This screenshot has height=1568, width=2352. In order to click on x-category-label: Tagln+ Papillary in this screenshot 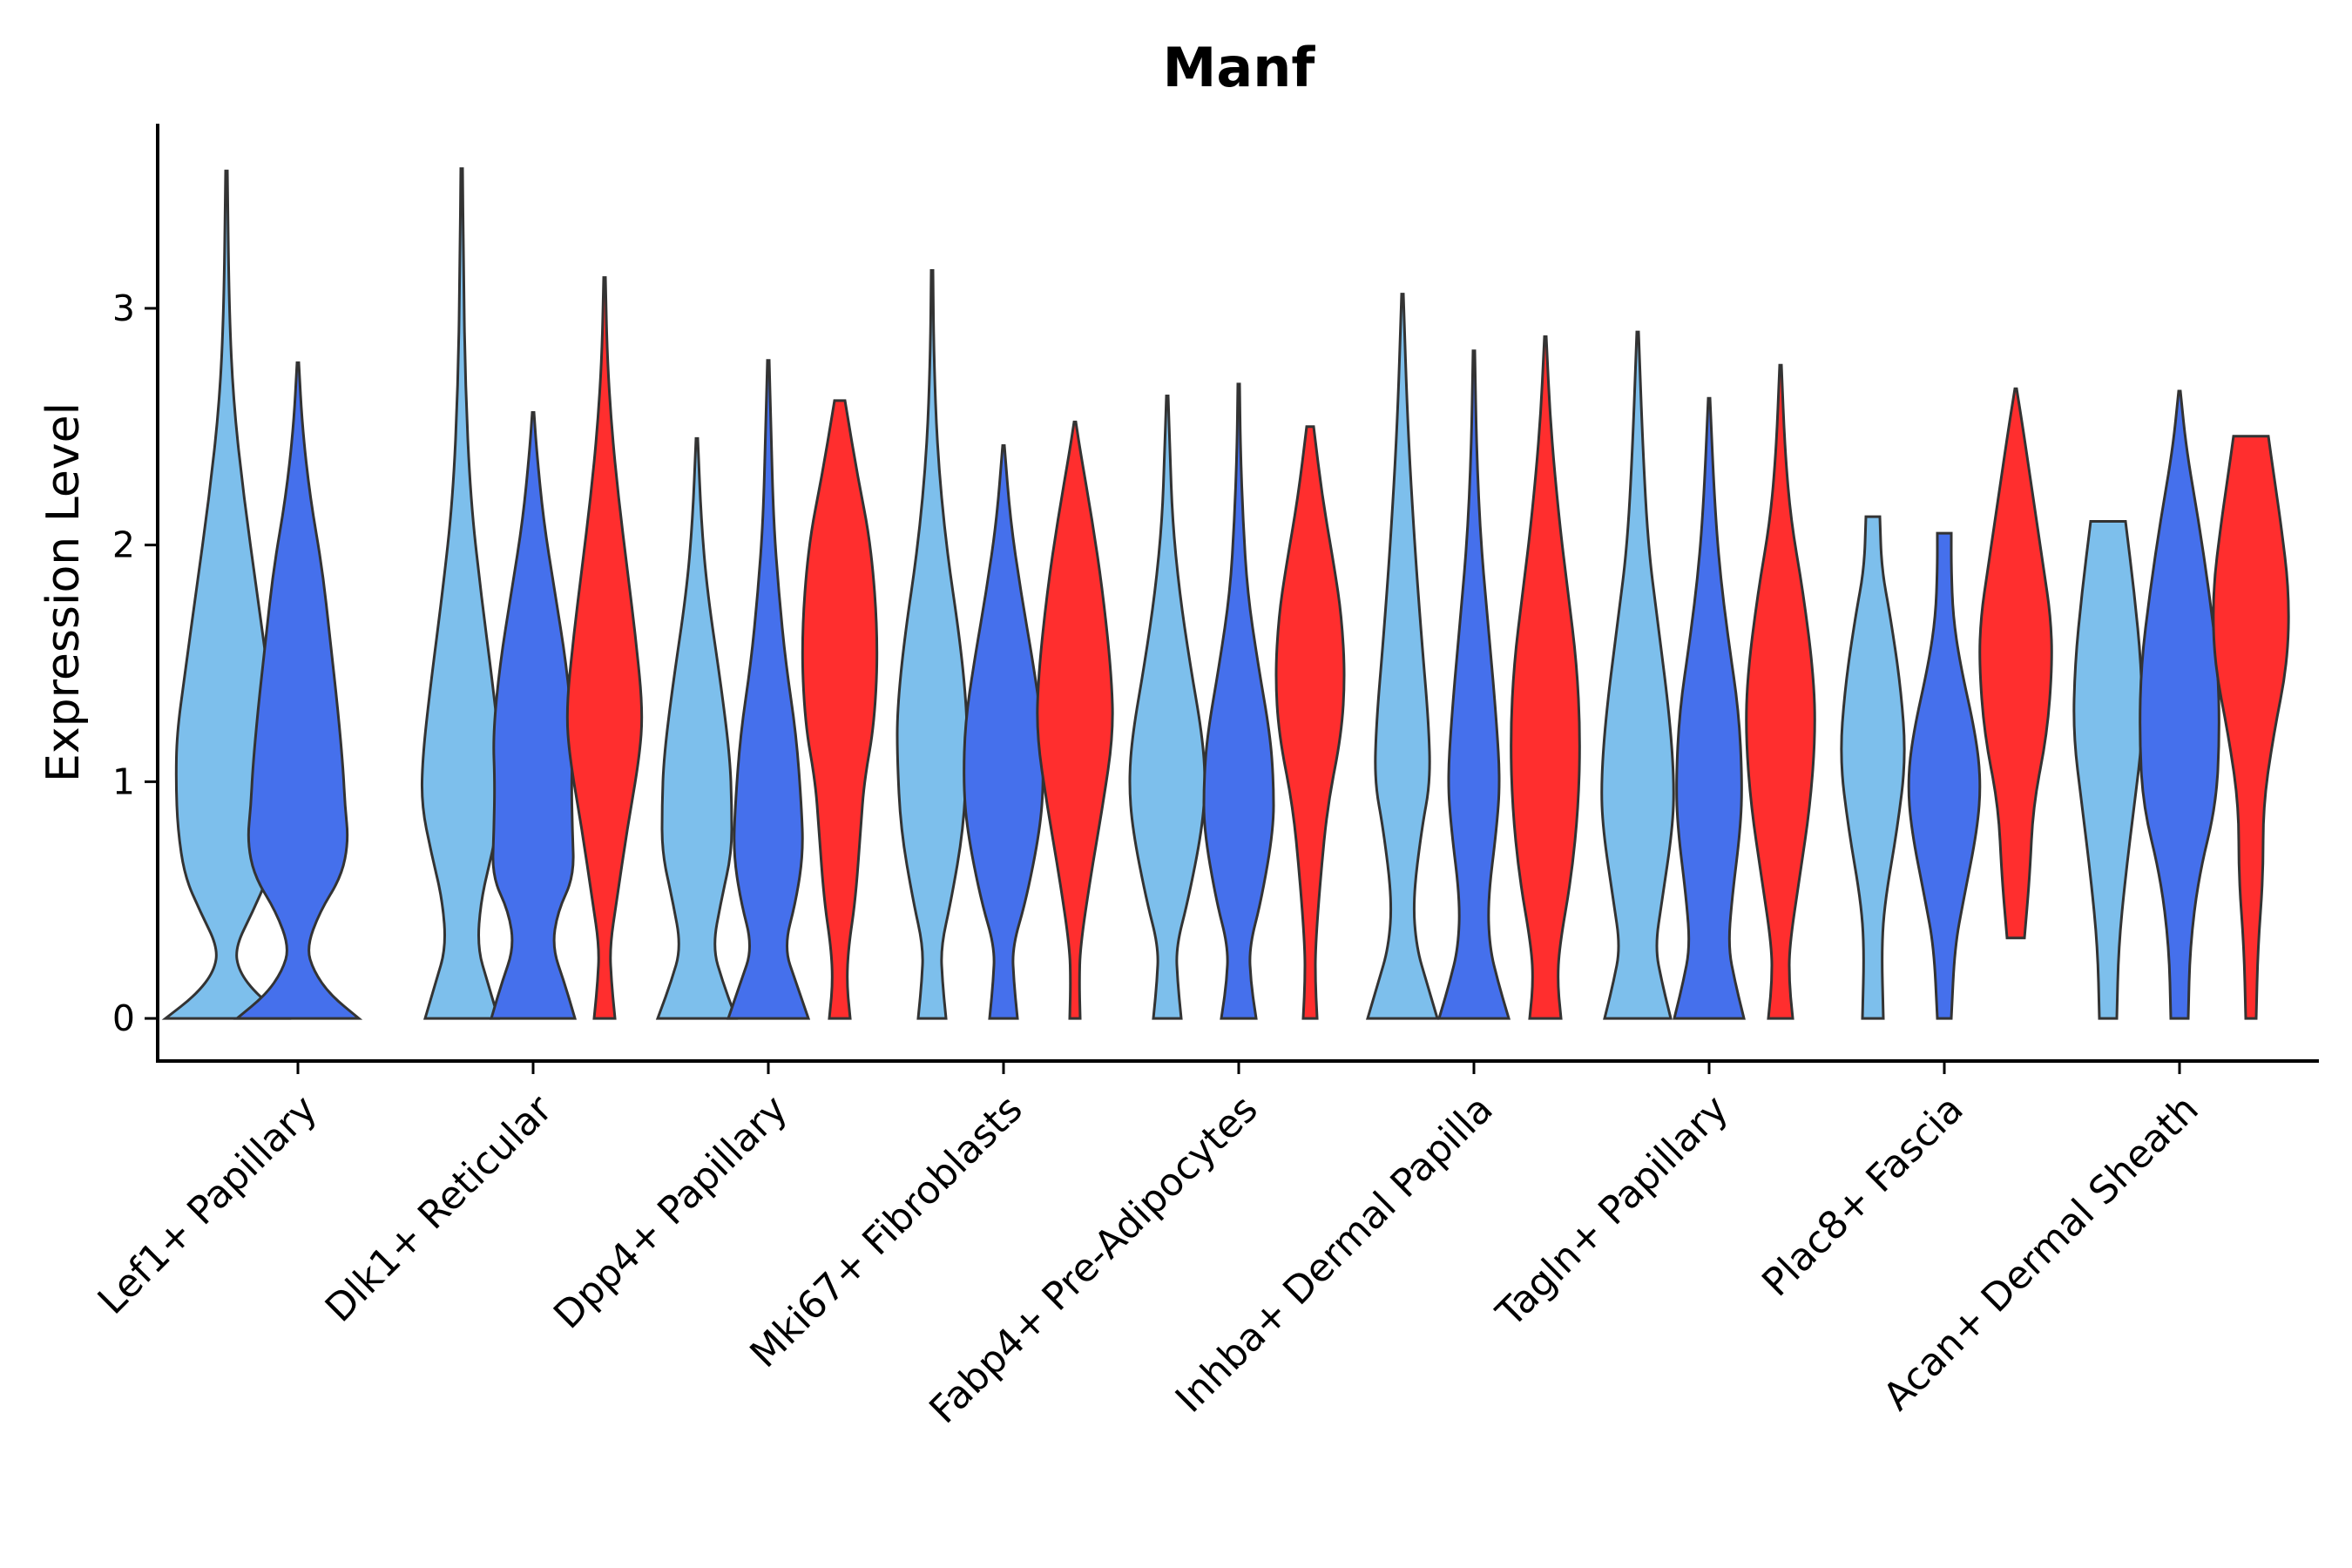, I will do `click(1612, 1211)`.